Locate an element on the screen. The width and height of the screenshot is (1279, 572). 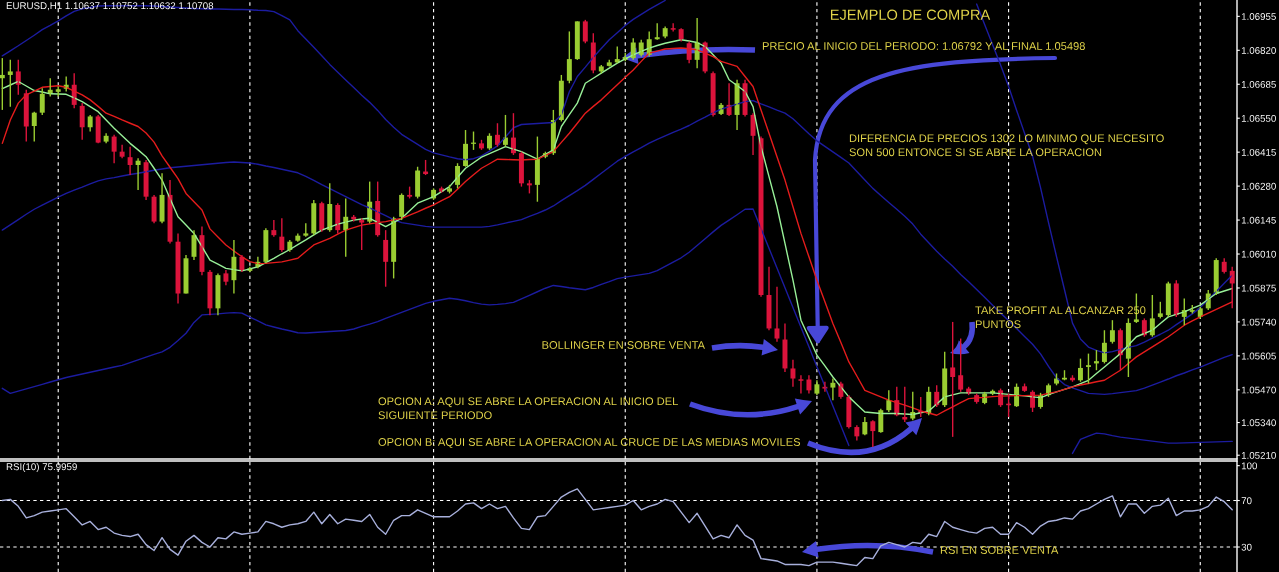
y-tick-label: 1.05875 is located at coordinates (1258, 288).